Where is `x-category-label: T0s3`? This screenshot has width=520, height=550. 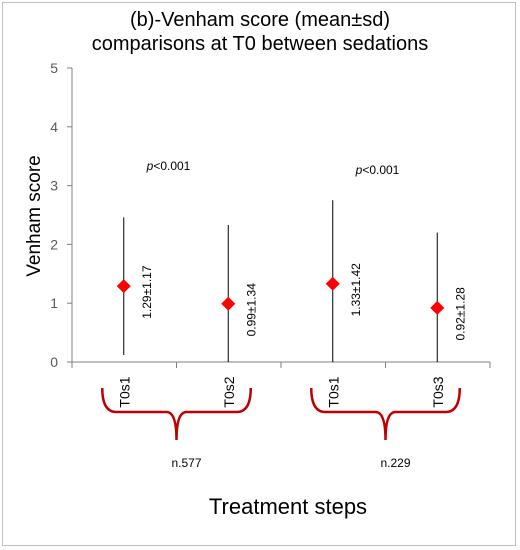
x-category-label: T0s3 is located at coordinates (438, 391).